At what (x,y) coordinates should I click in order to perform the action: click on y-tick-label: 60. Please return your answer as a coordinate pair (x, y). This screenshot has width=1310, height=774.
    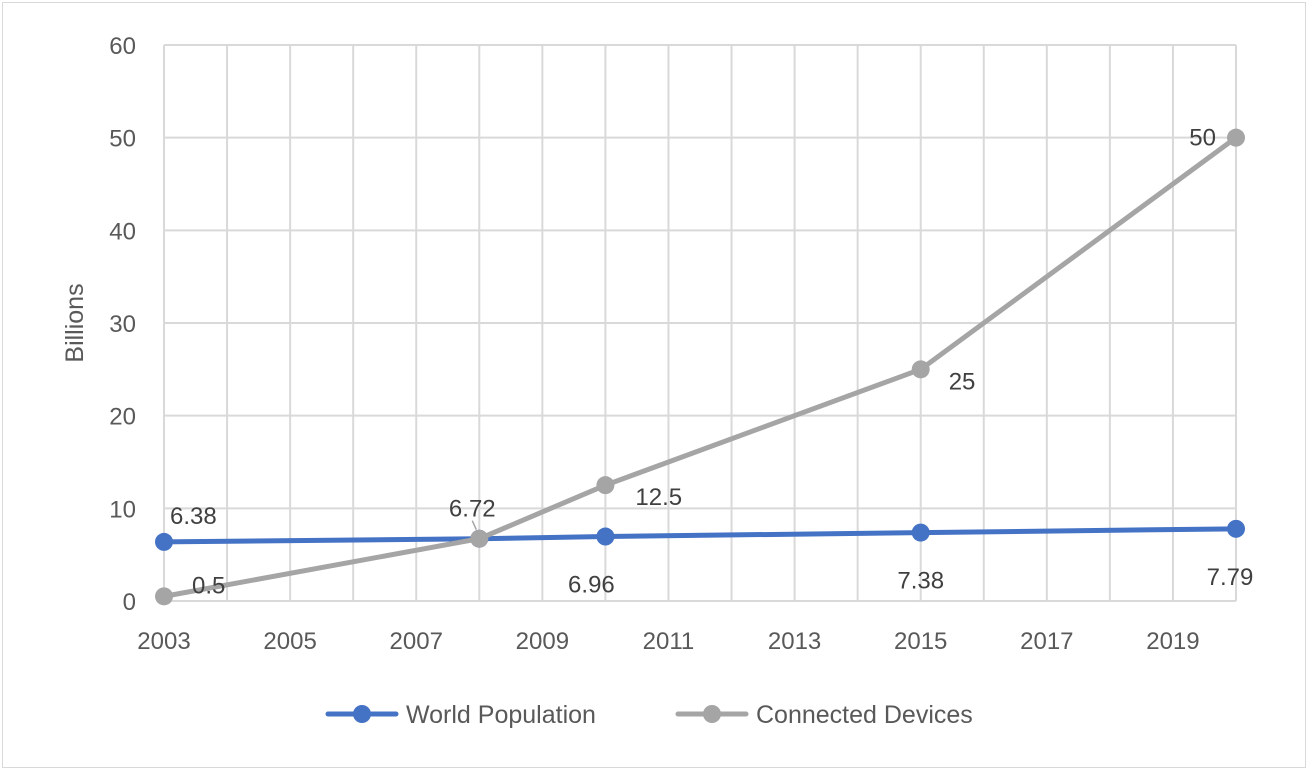
    Looking at the image, I should click on (122, 46).